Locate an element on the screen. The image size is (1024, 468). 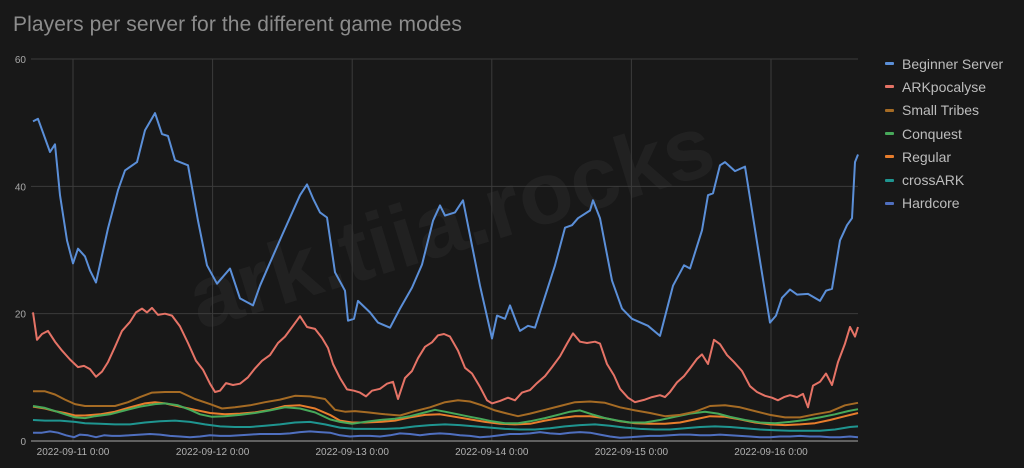
svg-text: 60 is located at coordinates (21, 60).